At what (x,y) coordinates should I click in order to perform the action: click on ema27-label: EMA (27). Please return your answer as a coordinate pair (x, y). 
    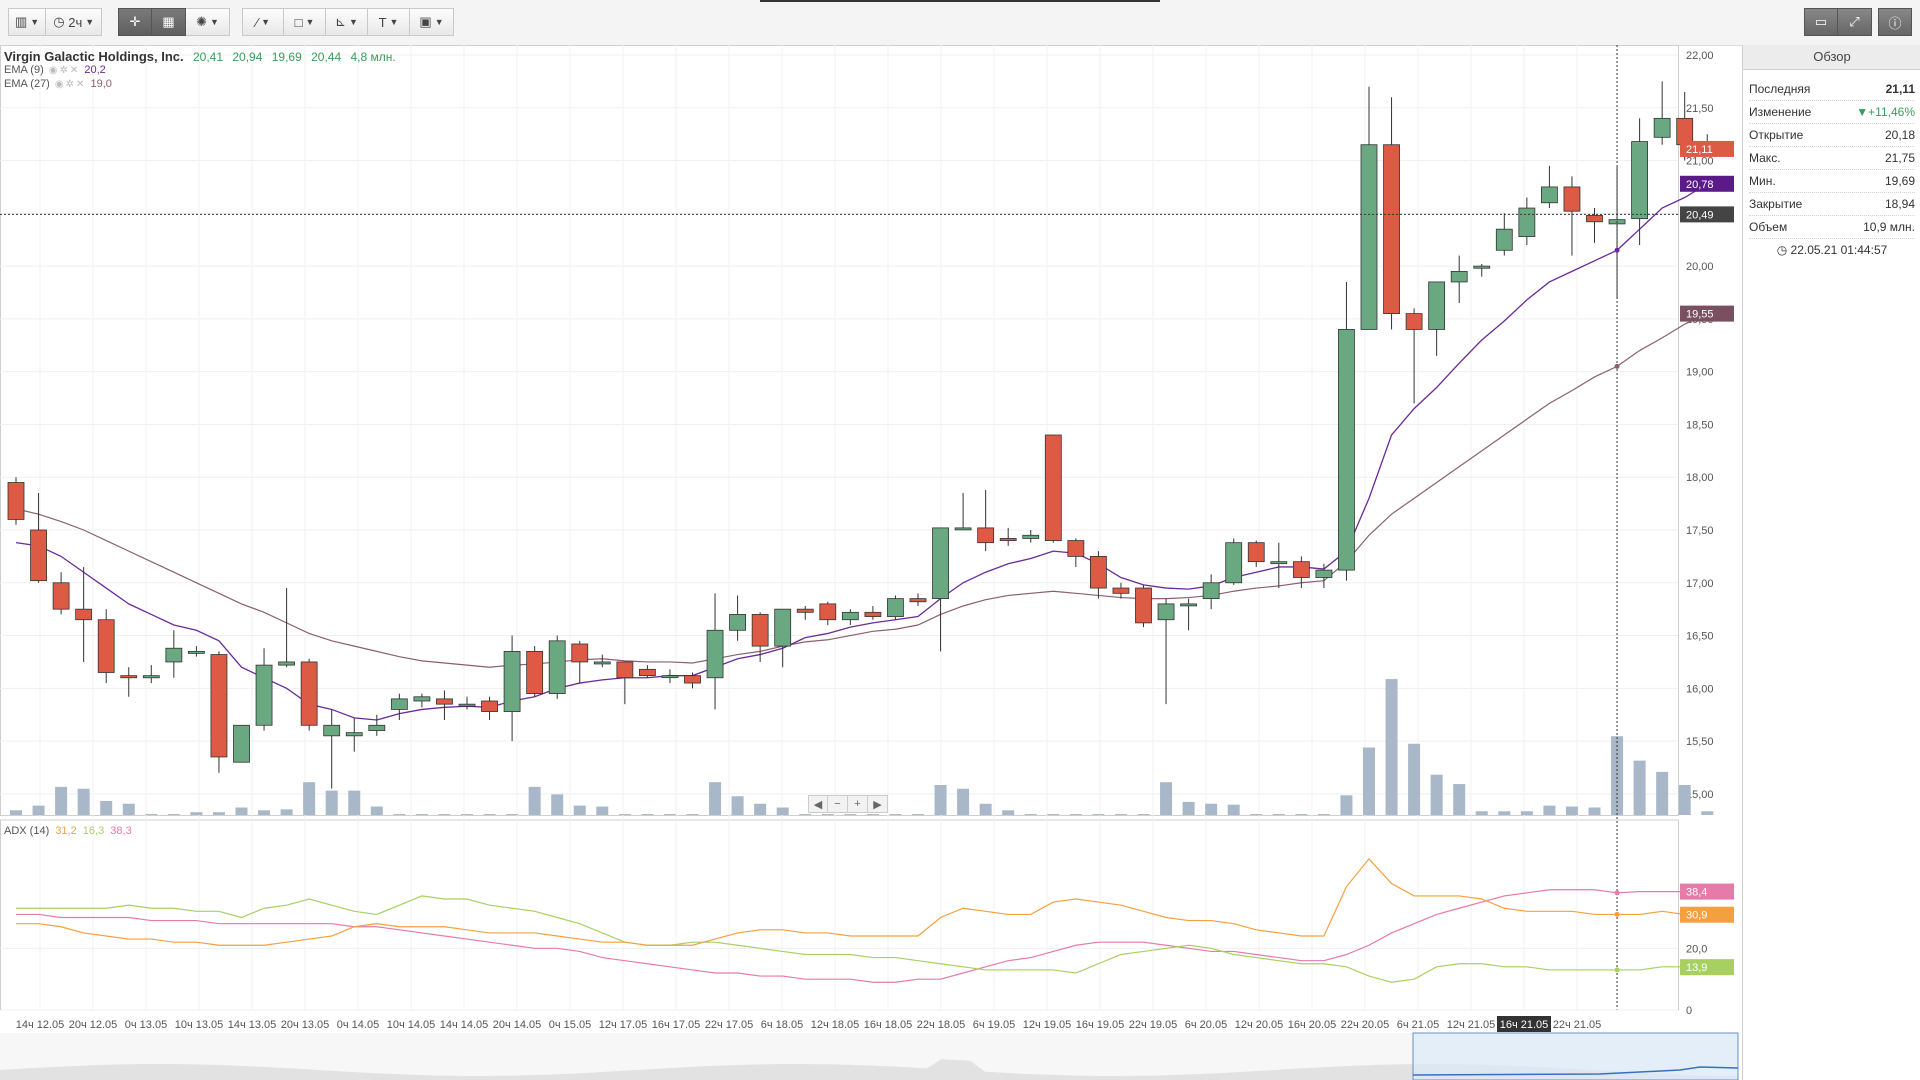
    Looking at the image, I should click on (27, 84).